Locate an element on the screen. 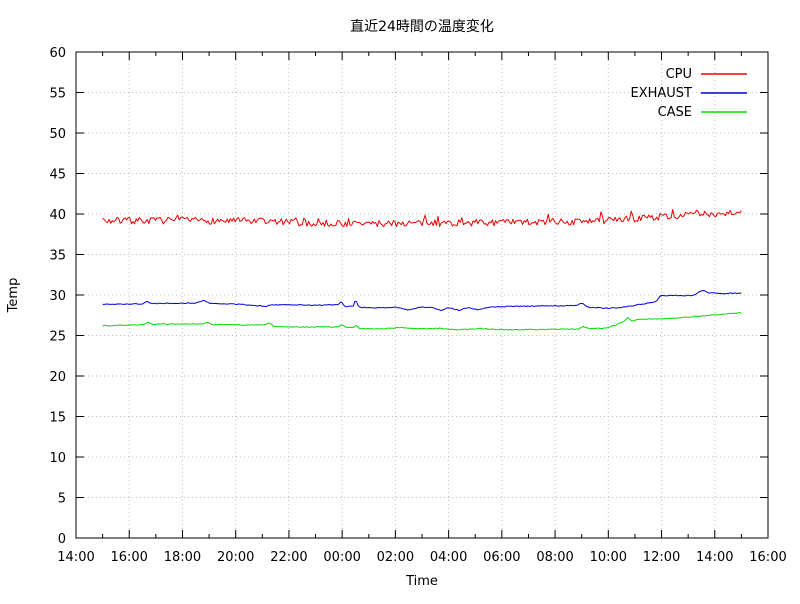  legend: CPU EXHAUST CASE is located at coordinates (689, 93).